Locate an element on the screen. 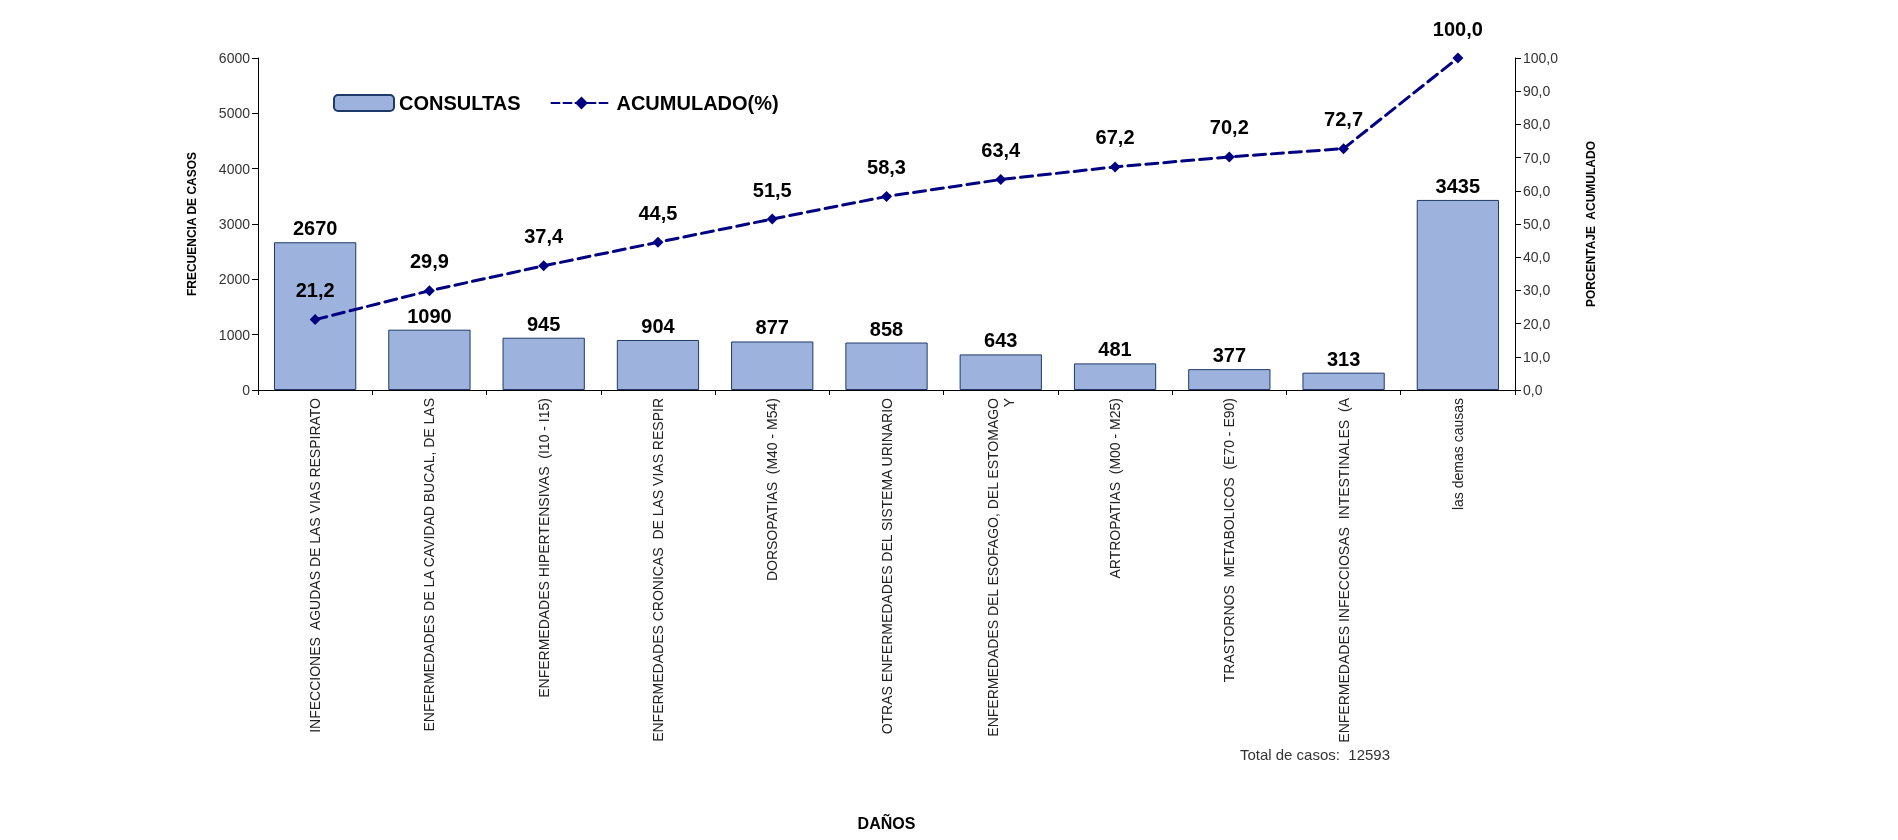 The height and width of the screenshot is (840, 1898). y-tick-label: 4000 is located at coordinates (234, 168).